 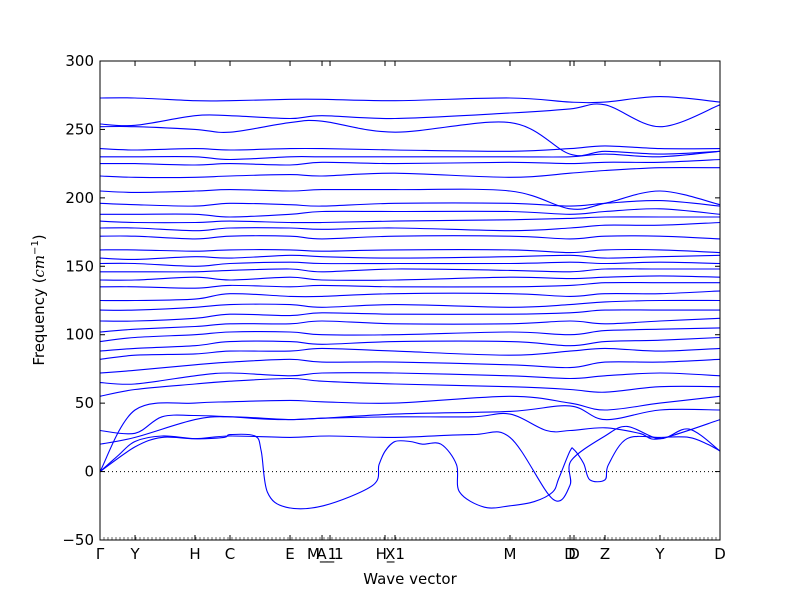 I want to click on y-tick-label: 50, so click(x=84, y=403).